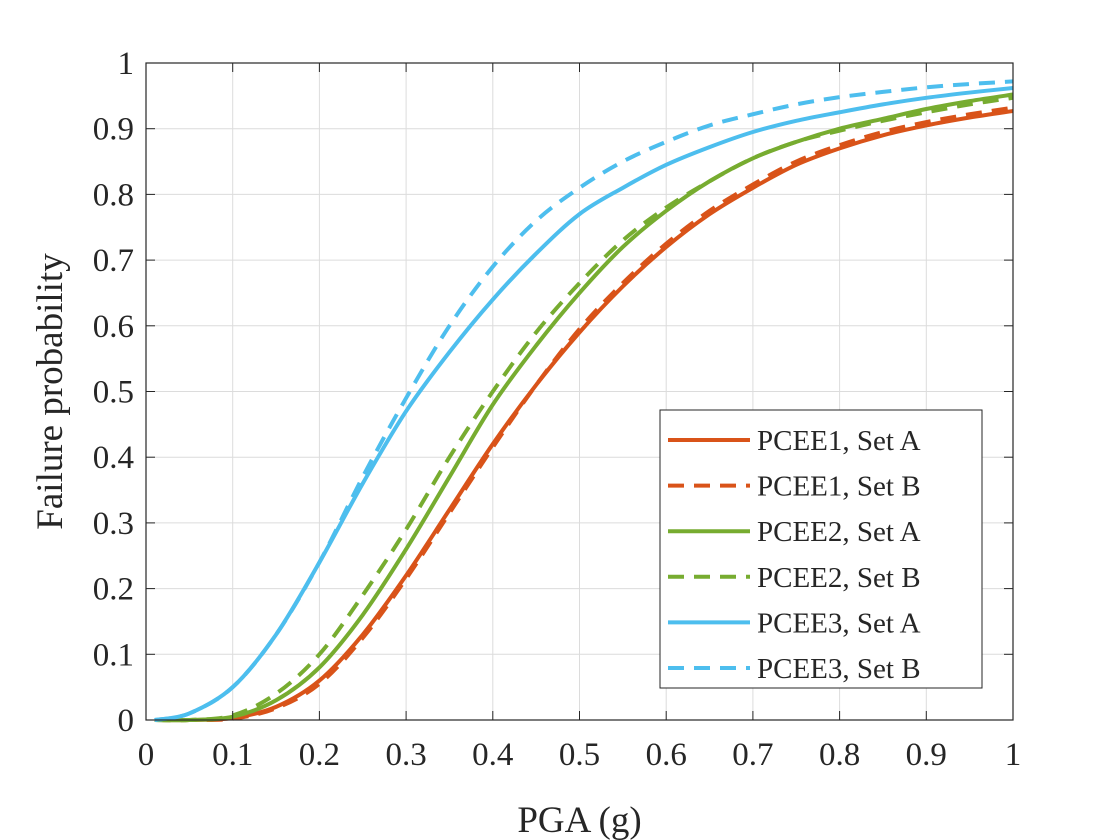  Describe the element at coordinates (126, 64) in the screenshot. I see `y-tick-label: 1` at that location.